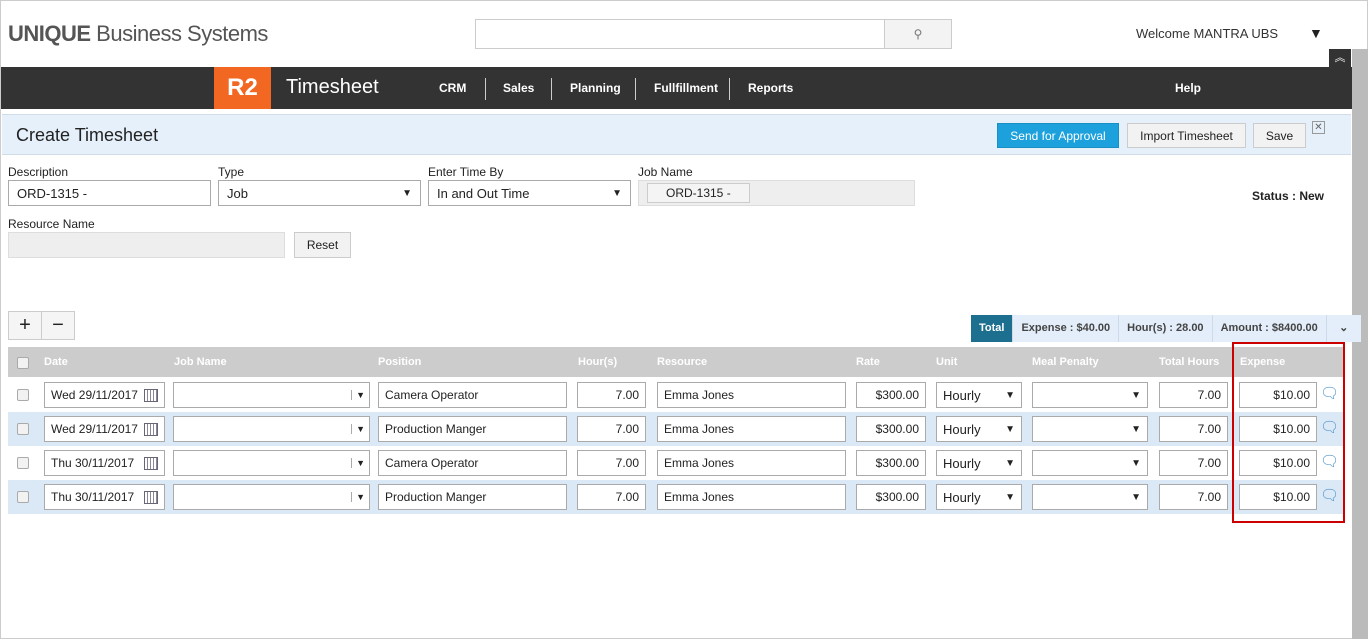 This screenshot has width=1368, height=639. I want to click on select-all-checkbox, so click(23, 363).